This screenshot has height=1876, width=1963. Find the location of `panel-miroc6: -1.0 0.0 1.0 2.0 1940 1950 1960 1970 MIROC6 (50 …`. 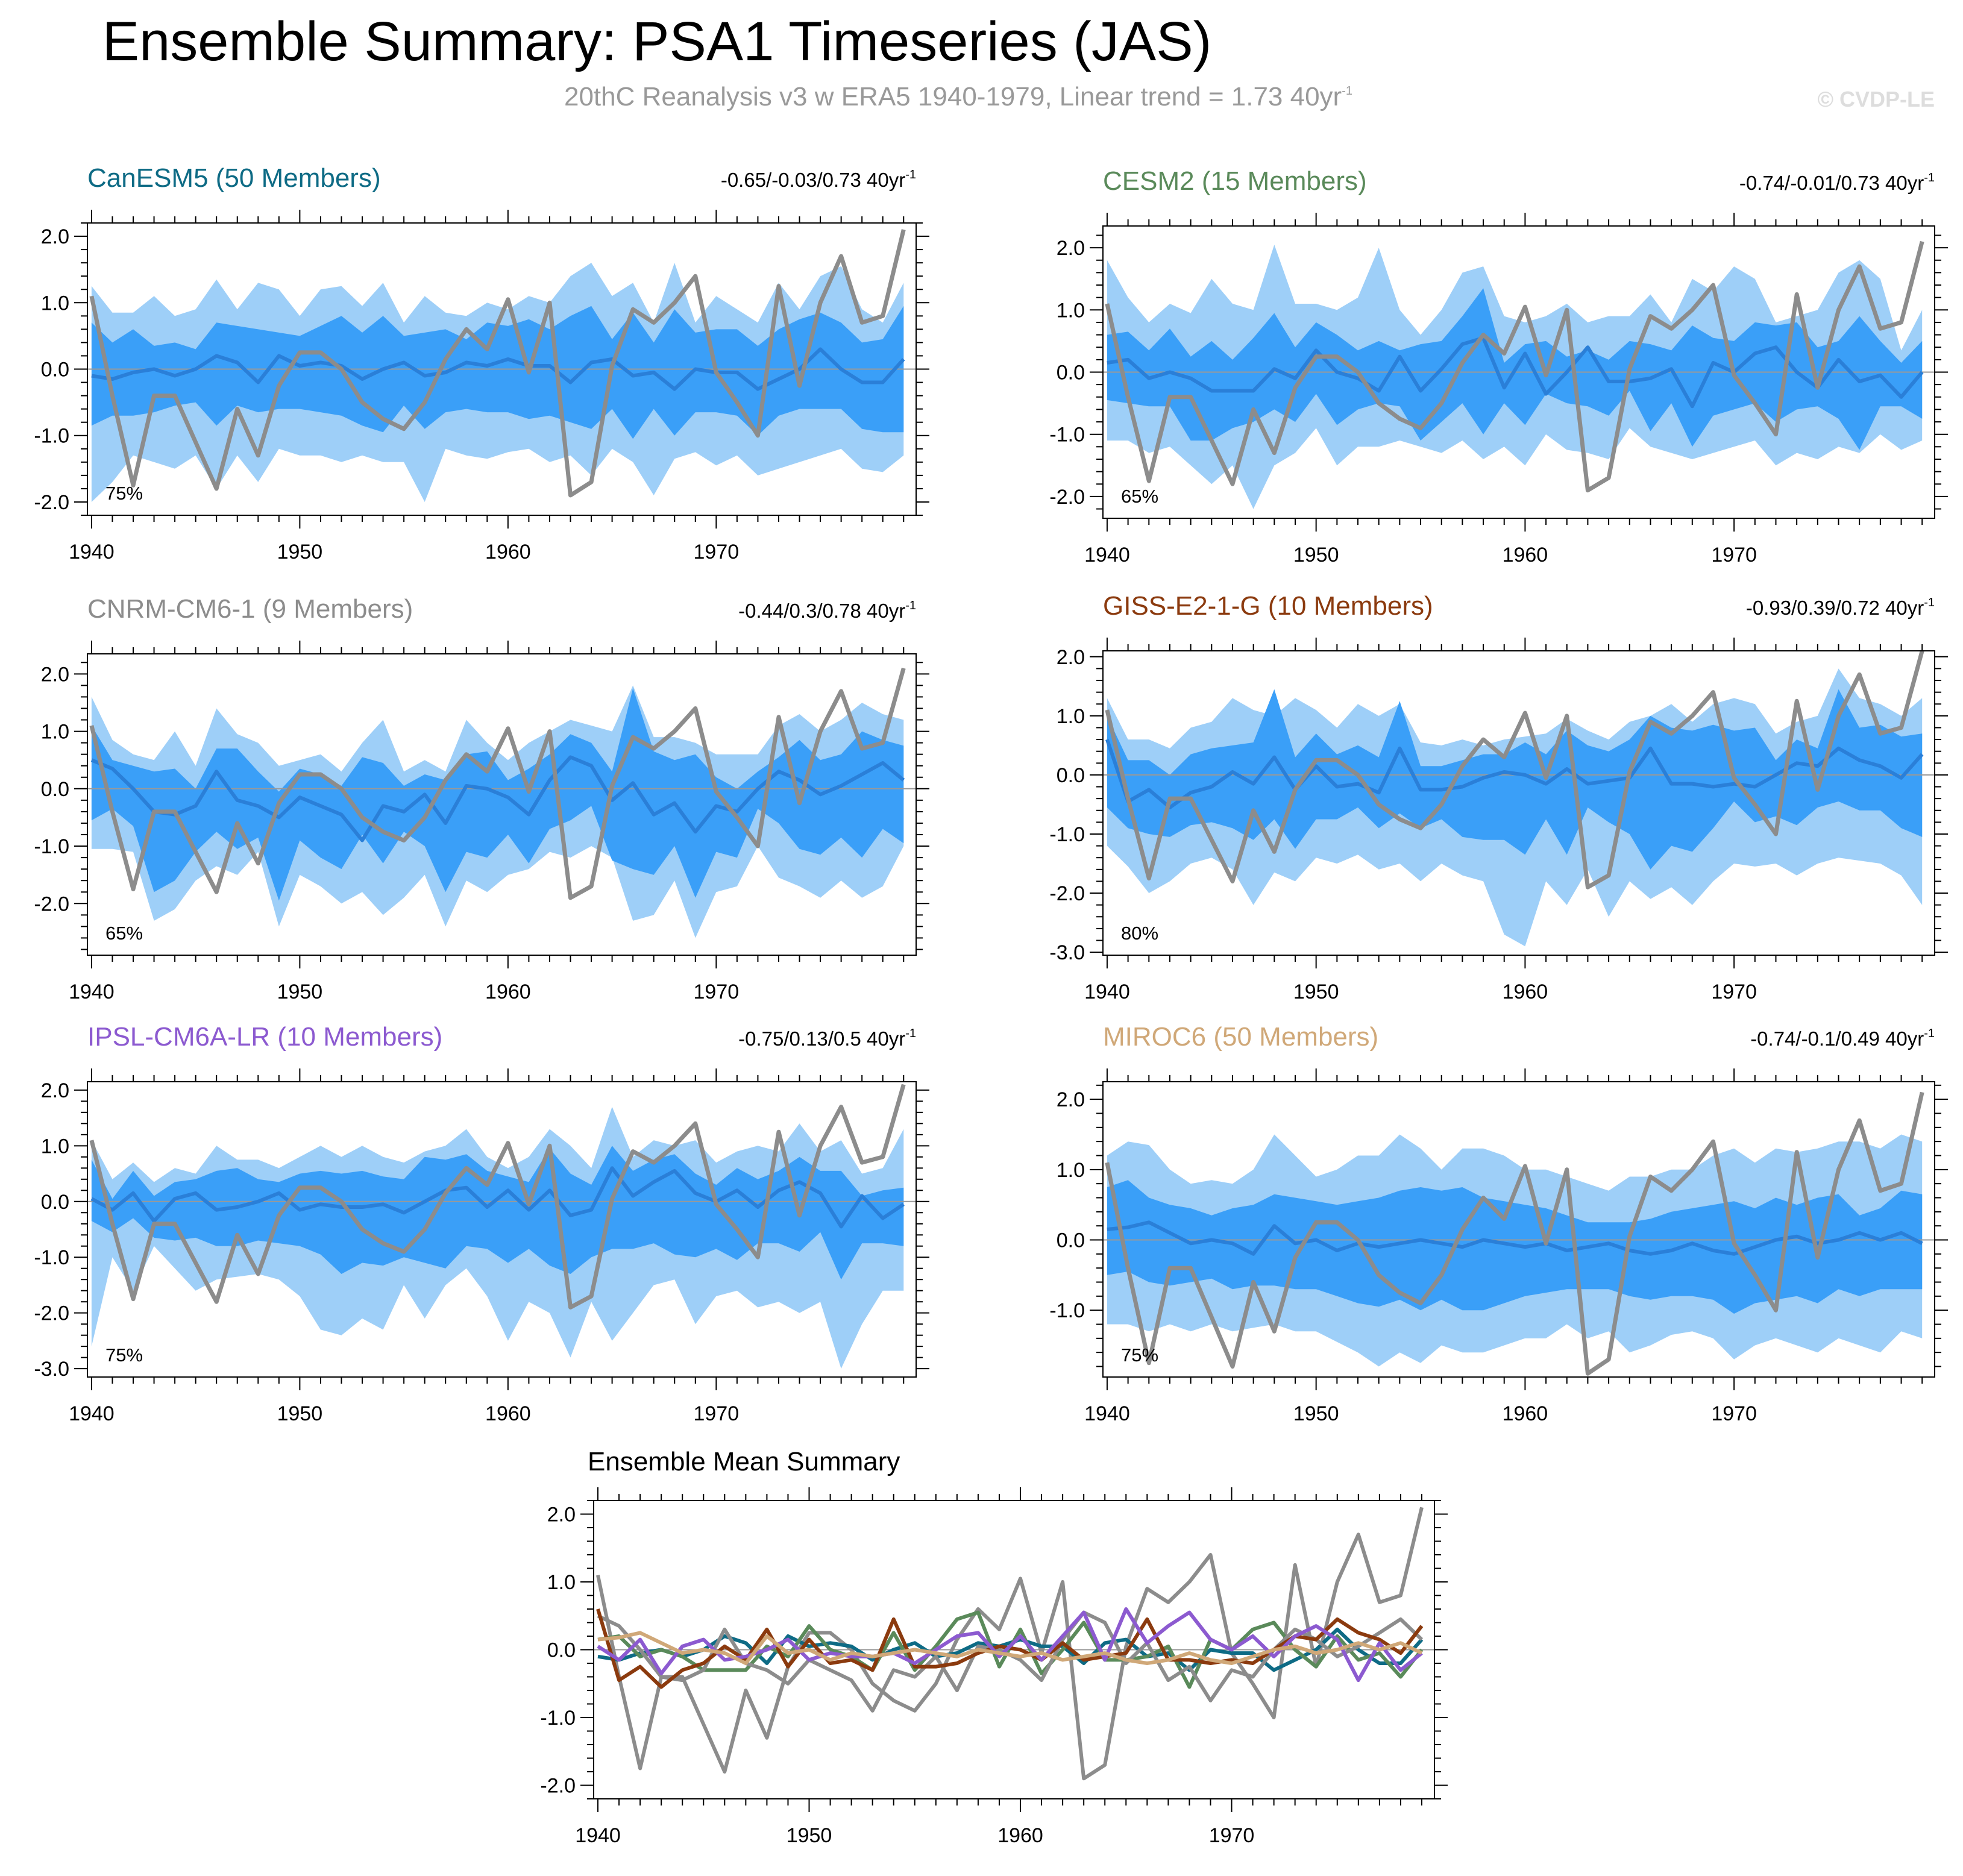

panel-miroc6: -1.0 0.0 1.0 2.0 1940 1950 1960 1970 MIROC6 (50 … is located at coordinates (1498, 1223).